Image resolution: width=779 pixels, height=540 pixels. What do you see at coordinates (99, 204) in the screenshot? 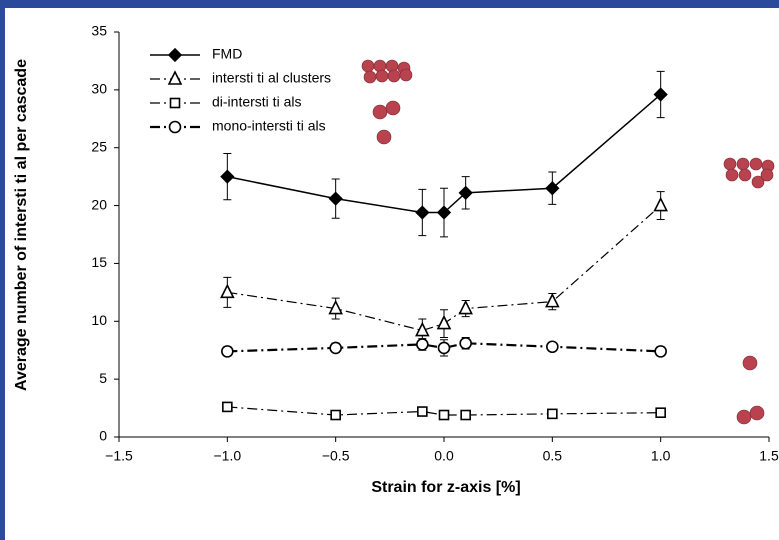
I see `y-tick-label: 20` at bounding box center [99, 204].